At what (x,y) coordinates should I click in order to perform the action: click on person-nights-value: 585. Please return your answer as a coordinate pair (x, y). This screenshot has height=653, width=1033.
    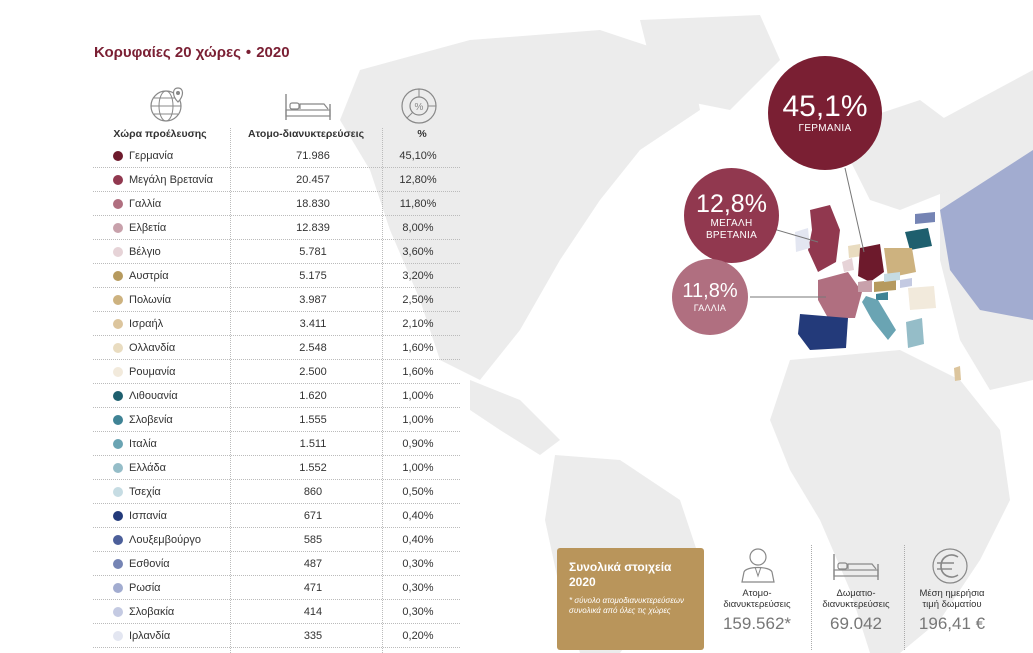
    Looking at the image, I should click on (313, 540).